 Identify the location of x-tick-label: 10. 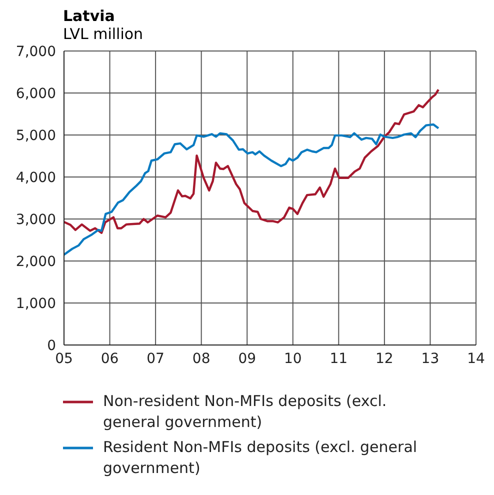
(293, 358).